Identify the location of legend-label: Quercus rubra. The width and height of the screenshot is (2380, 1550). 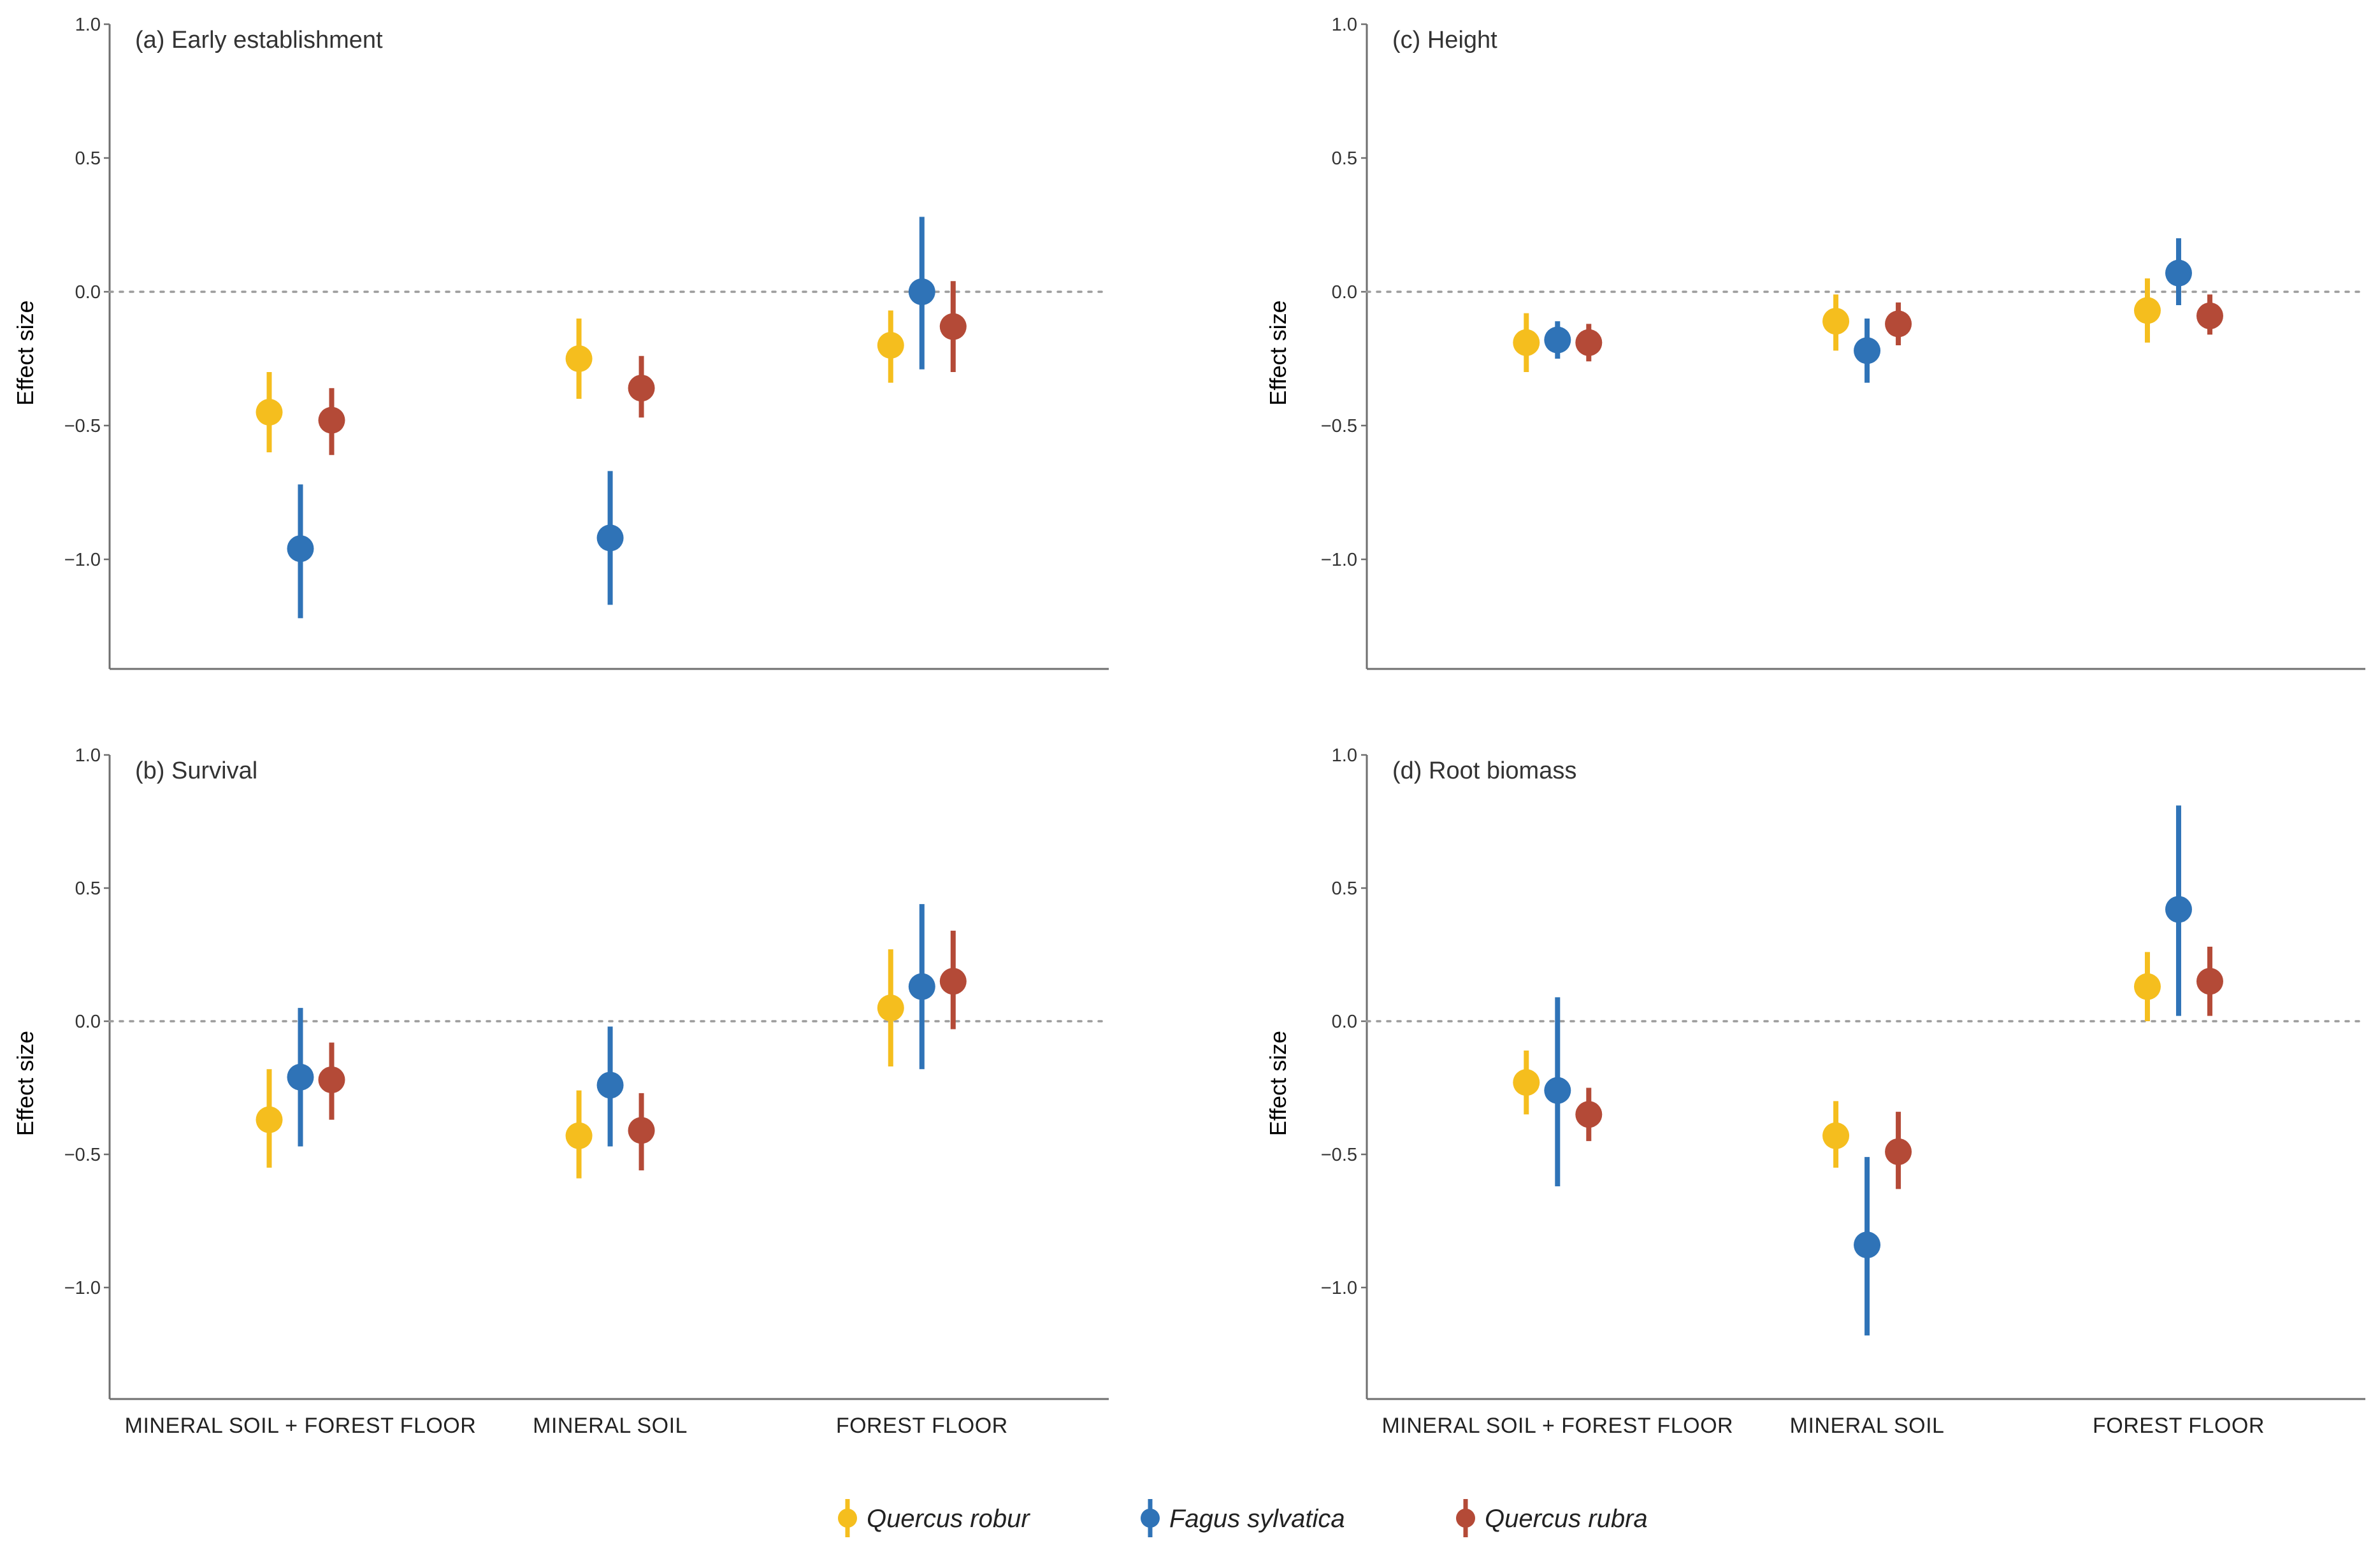
(1566, 1519).